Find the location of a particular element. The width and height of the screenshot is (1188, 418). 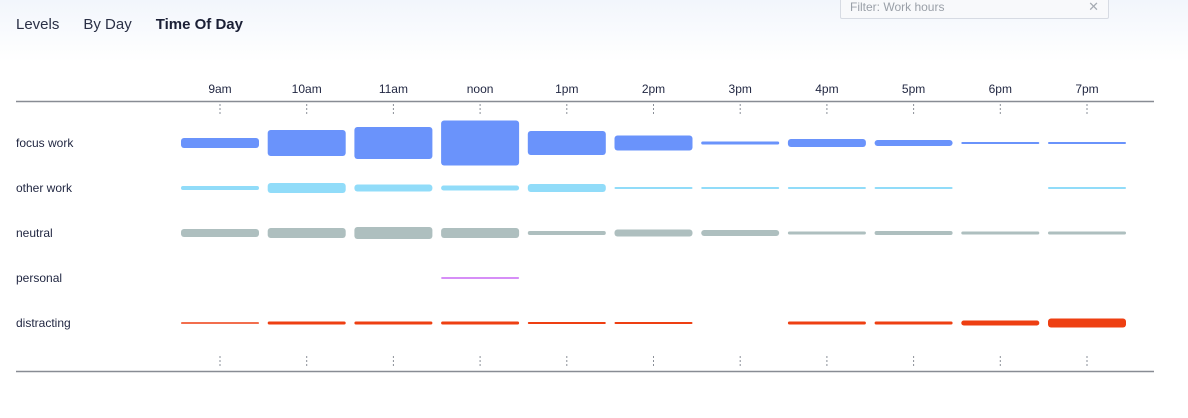

hour-tick-label: 11am is located at coordinates (393, 89).